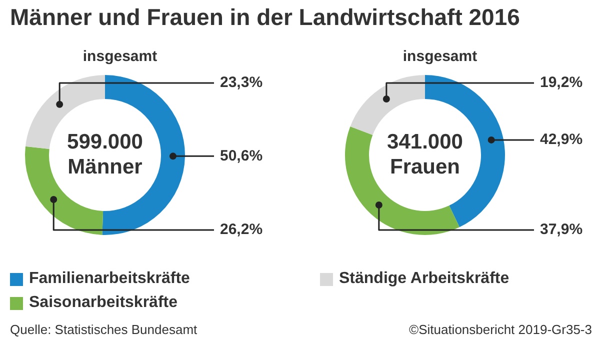 The image size is (600, 347). Describe the element at coordinates (265, 17) in the screenshot. I see `chart-title: Männer und Frauen in der Landwirtschaft 2016` at that location.